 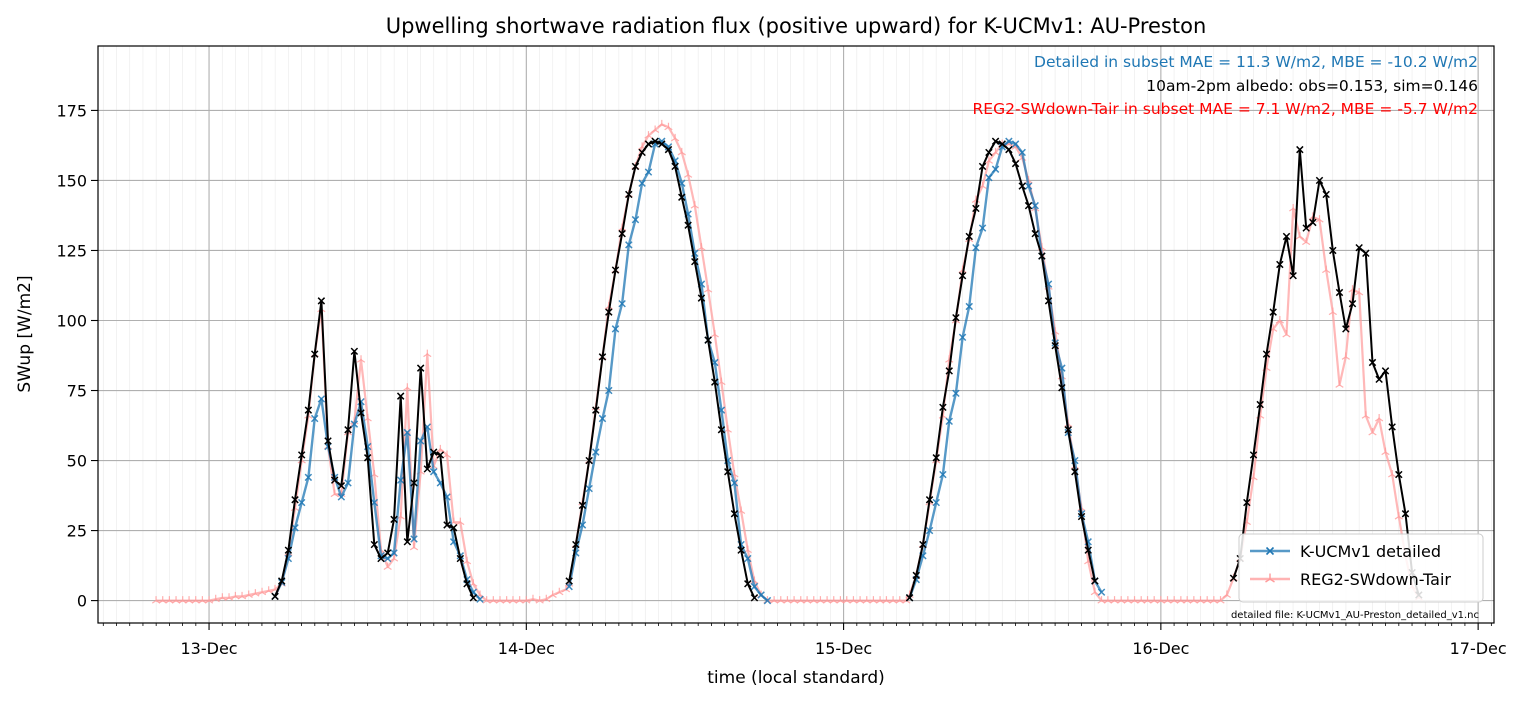 I want to click on legend-entry-reg2: REG2-SWdown-Tair, so click(x=1350, y=579).